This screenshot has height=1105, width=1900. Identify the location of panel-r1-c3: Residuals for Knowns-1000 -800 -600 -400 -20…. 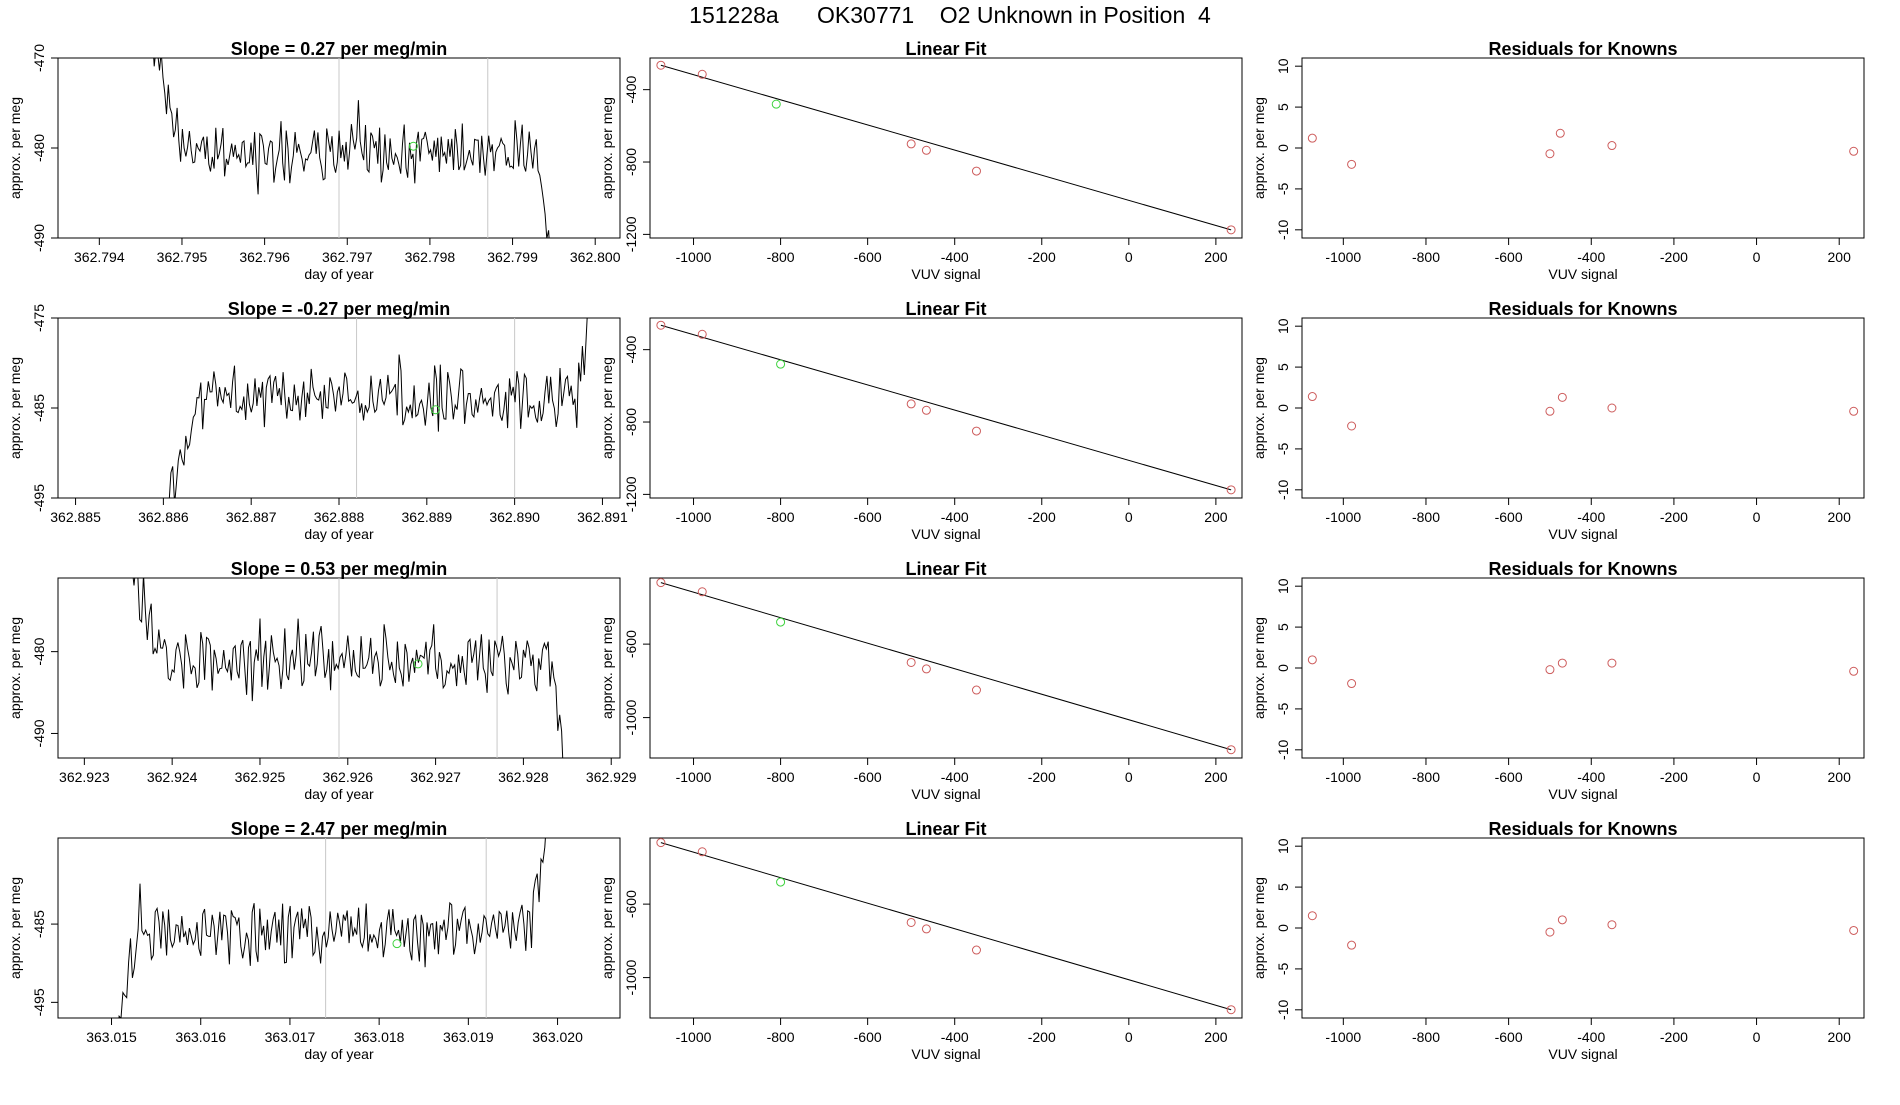
(1558, 160).